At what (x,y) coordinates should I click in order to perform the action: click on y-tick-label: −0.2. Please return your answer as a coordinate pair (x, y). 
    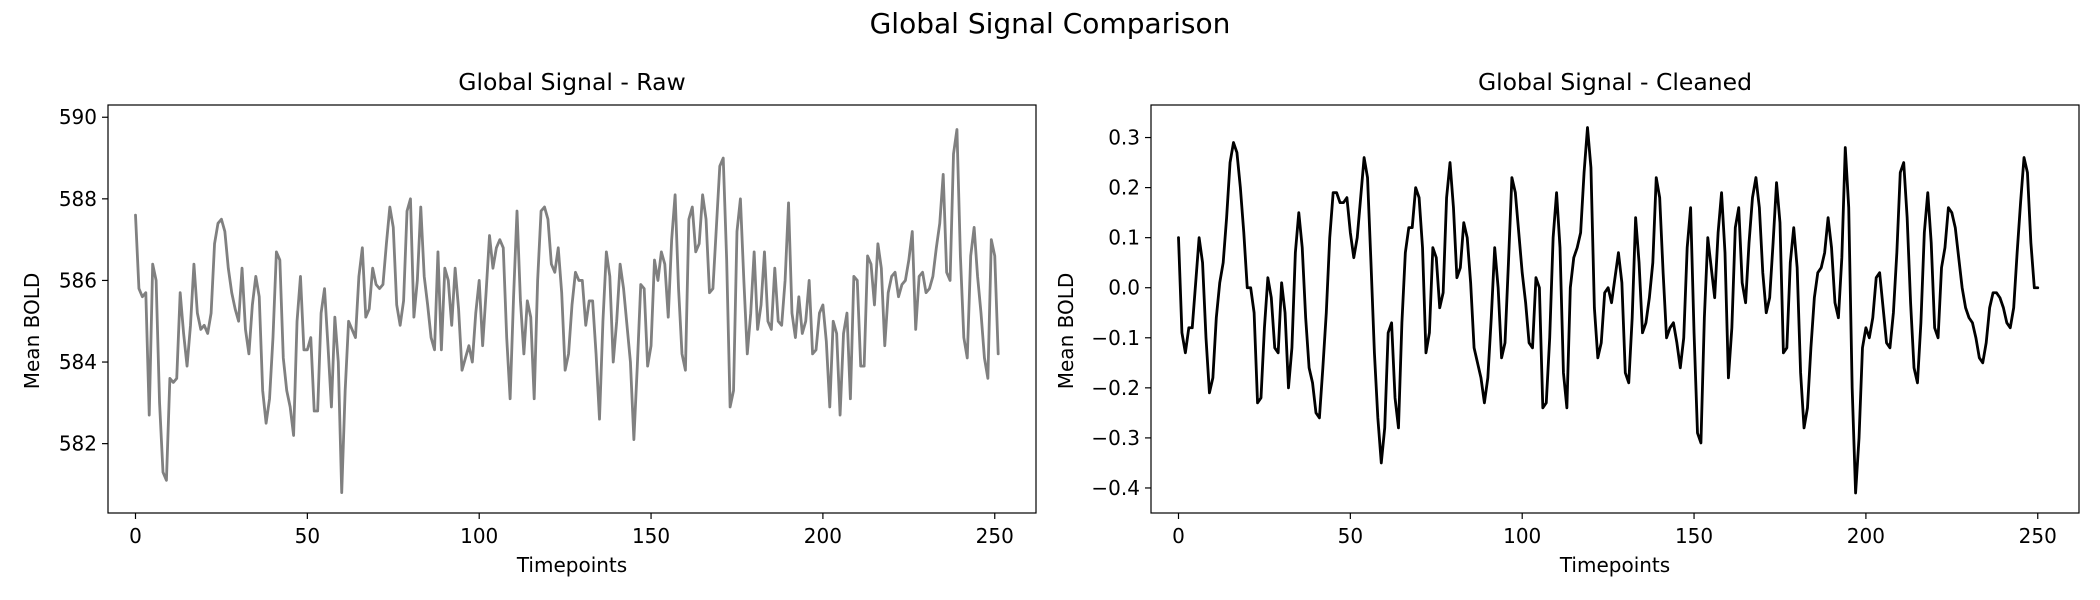
    Looking at the image, I should click on (1115, 388).